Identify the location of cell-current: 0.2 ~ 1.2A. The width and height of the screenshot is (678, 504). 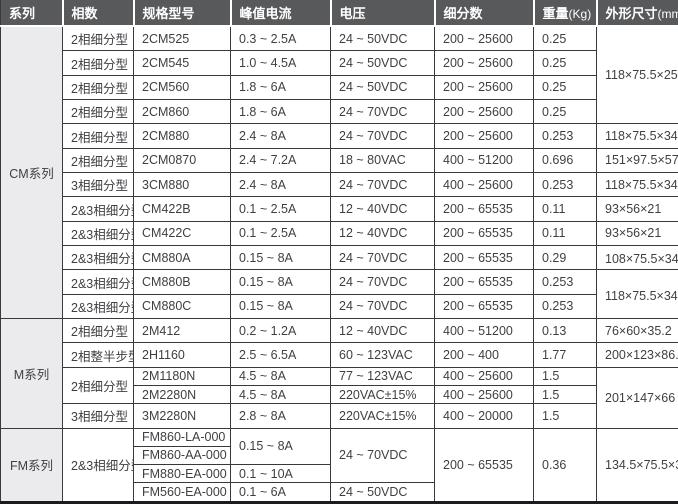
(280, 331).